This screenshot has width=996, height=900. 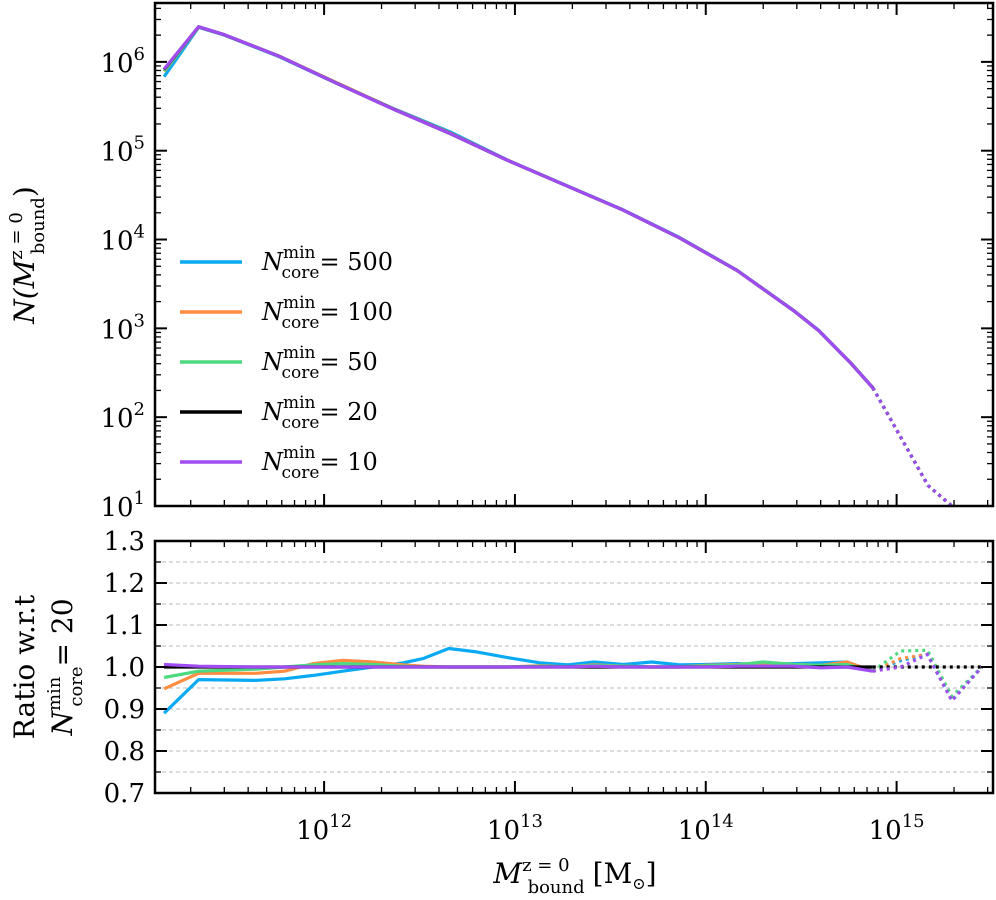 What do you see at coordinates (348, 412) in the screenshot?
I see `legend-label-value: = 20` at bounding box center [348, 412].